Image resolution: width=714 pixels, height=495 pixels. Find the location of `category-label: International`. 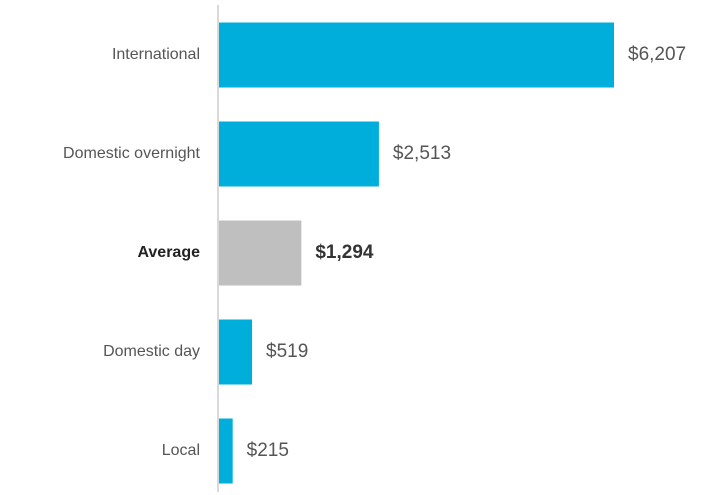

category-label: International is located at coordinates (156, 54).